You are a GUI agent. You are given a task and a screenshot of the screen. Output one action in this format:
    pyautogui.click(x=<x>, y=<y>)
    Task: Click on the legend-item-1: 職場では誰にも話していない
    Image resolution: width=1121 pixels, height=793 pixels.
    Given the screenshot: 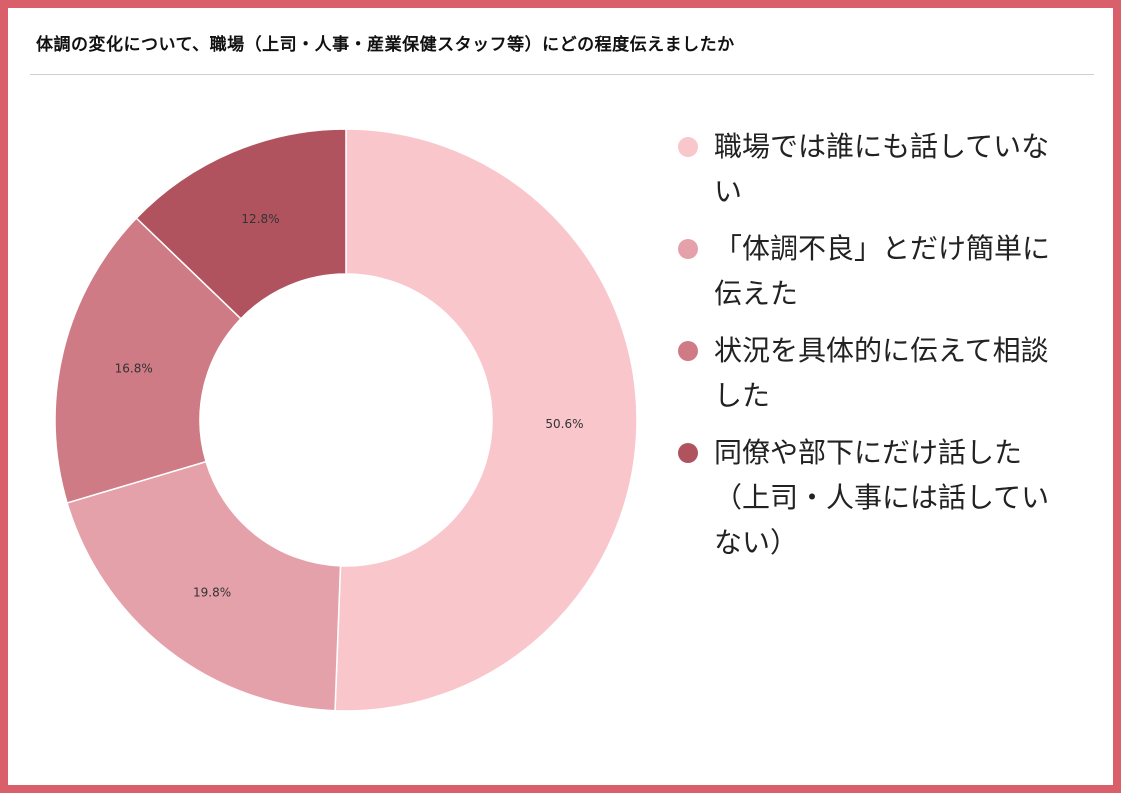 What is the action you would take?
    pyautogui.click(x=876, y=169)
    